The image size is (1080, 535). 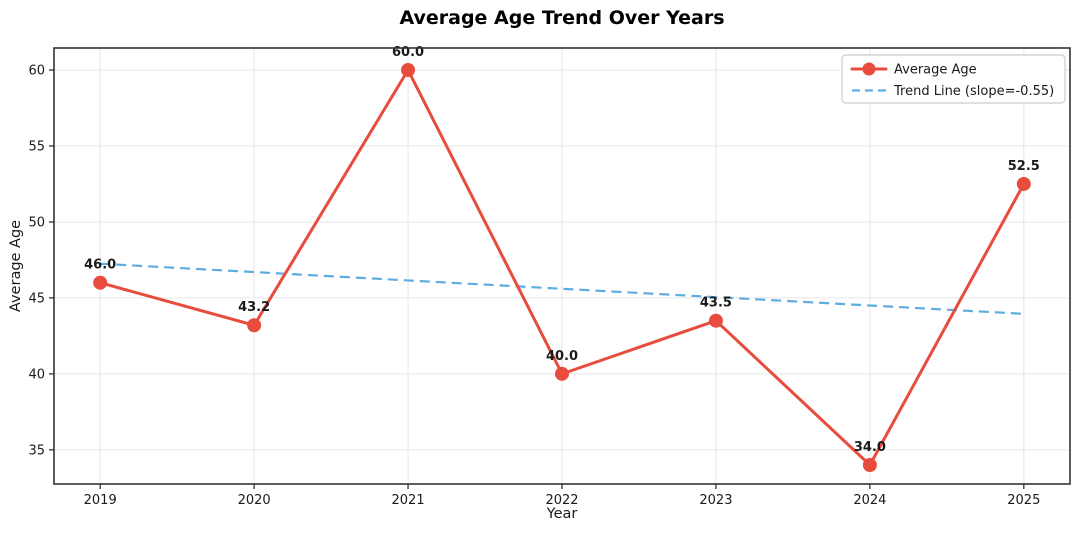 I want to click on data-point-label: 52.5, so click(x=1024, y=166).